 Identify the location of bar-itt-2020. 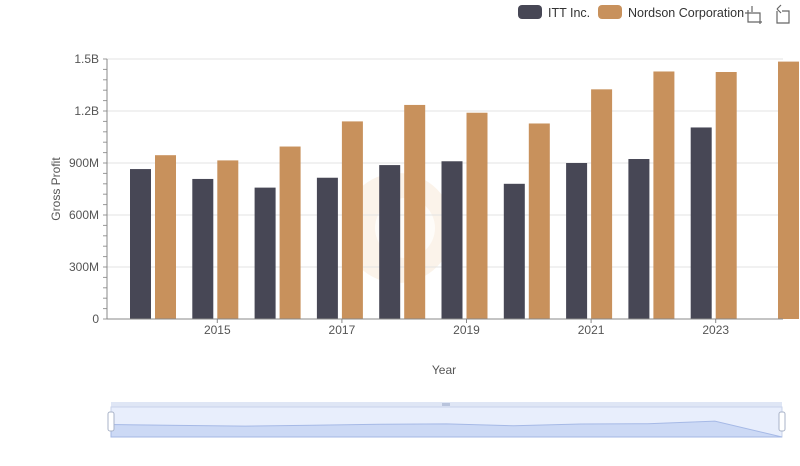
(514, 251).